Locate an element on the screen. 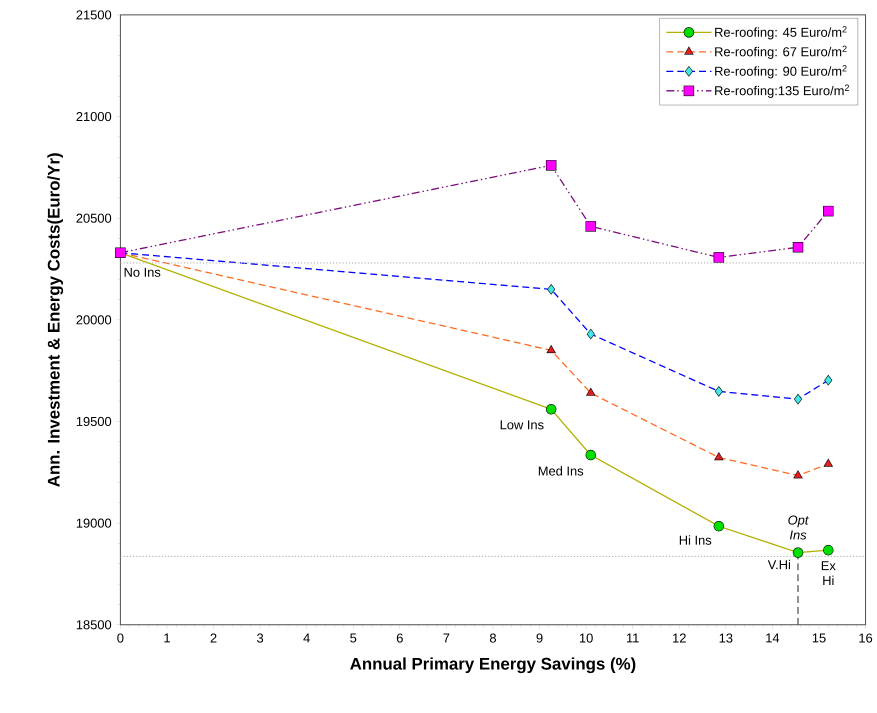 This screenshot has width=877, height=713. y-tick-label: 19500 is located at coordinates (94, 421).